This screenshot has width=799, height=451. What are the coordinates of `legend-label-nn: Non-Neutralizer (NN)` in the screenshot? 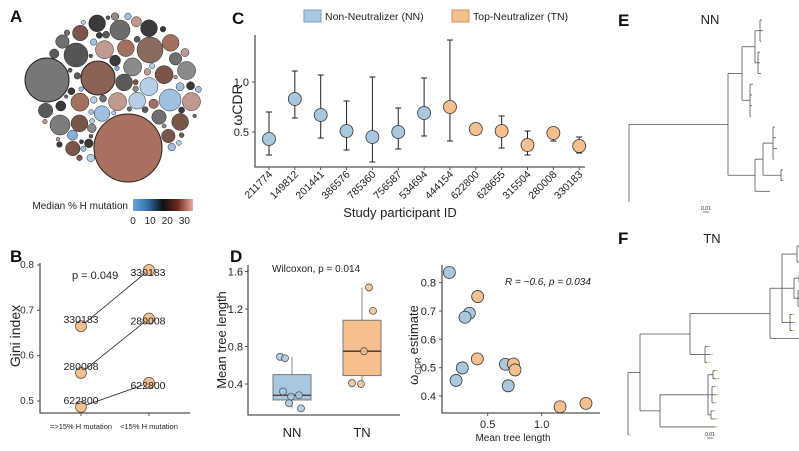 It's located at (374, 17).